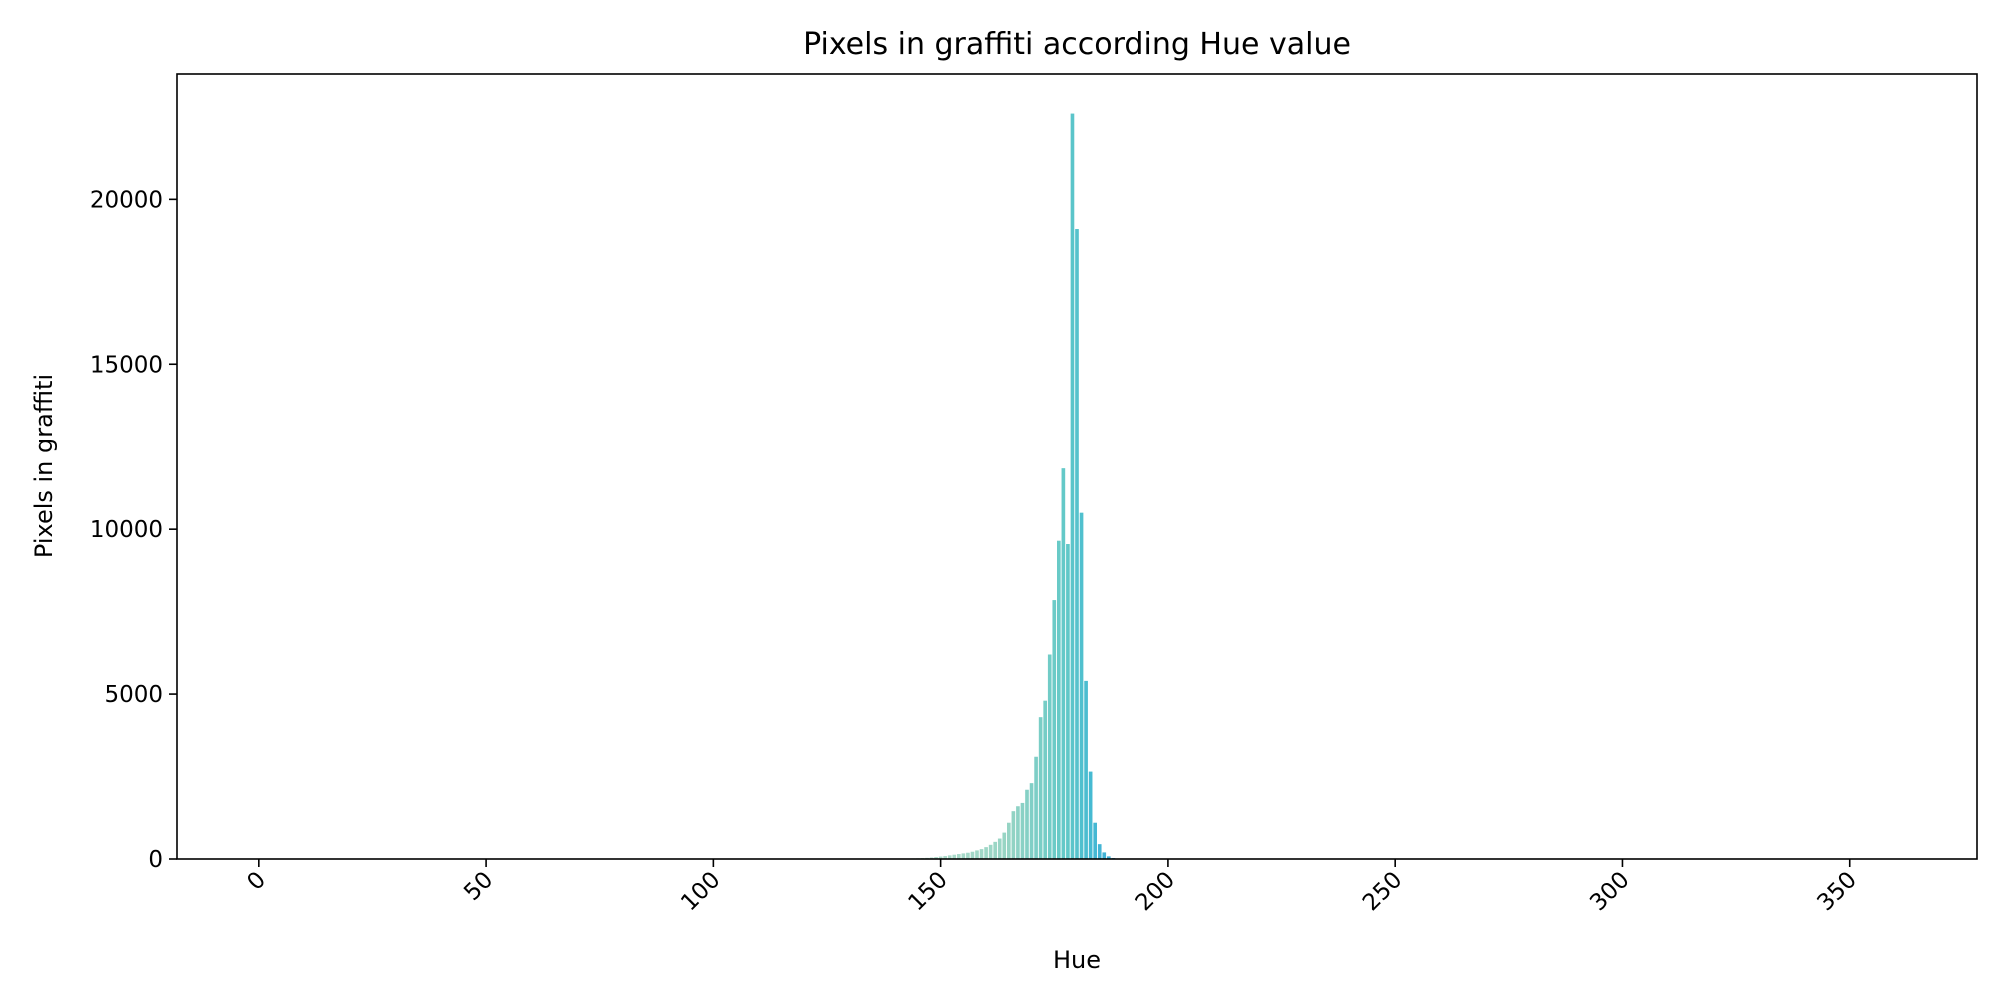  I want to click on x-tick-label-300: 300, so click(1609, 891).